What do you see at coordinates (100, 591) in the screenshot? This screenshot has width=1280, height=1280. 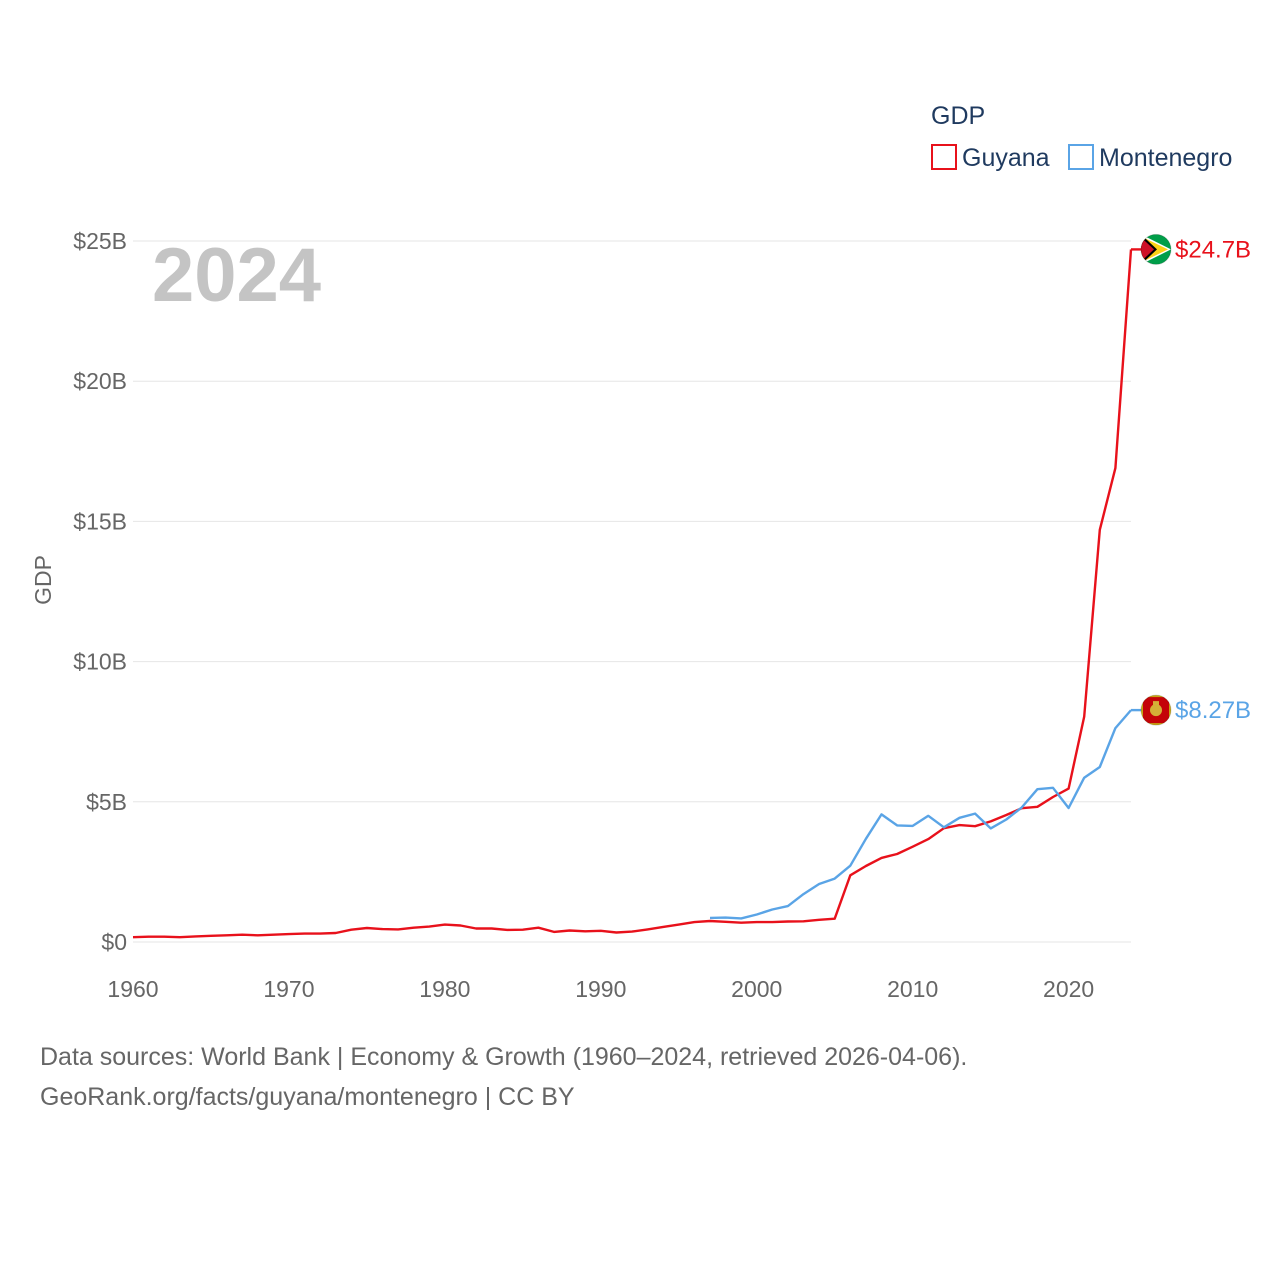 I see `y-axis-ticks: $0 $5B $10B $15B $20B $25B` at bounding box center [100, 591].